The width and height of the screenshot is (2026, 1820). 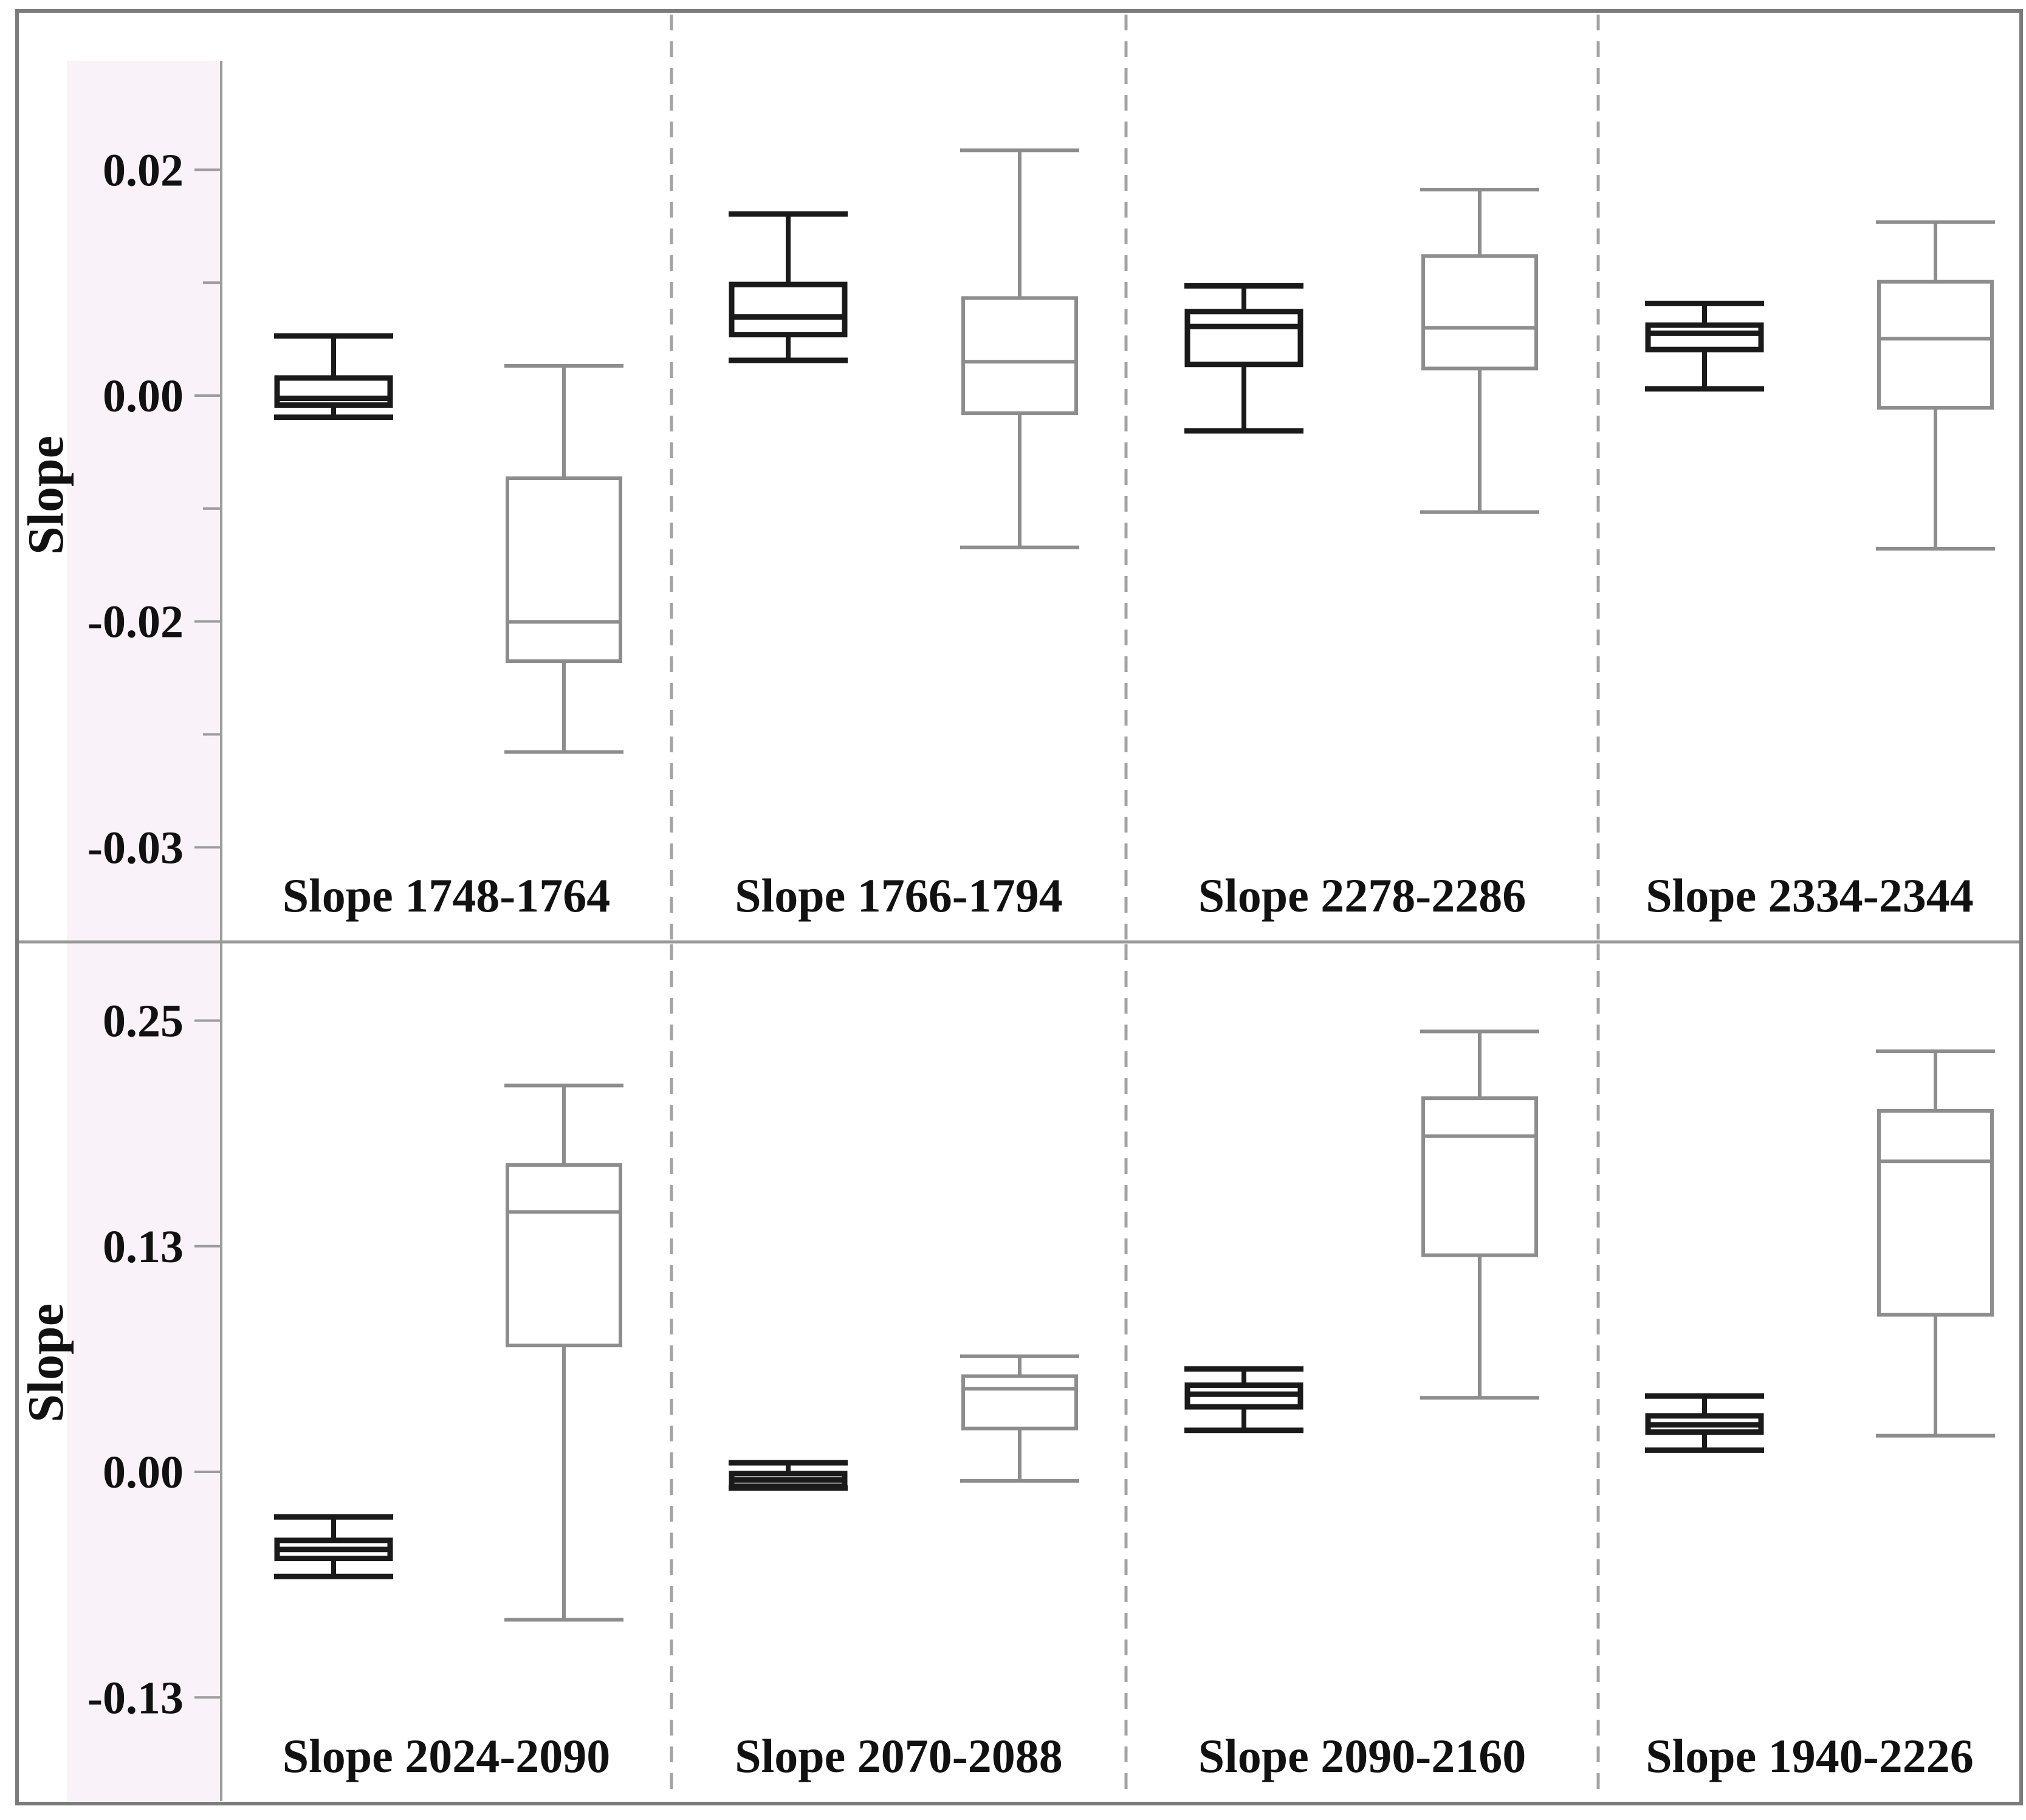 I want to click on panel-label: Slope 2070-2088, so click(x=899, y=1755).